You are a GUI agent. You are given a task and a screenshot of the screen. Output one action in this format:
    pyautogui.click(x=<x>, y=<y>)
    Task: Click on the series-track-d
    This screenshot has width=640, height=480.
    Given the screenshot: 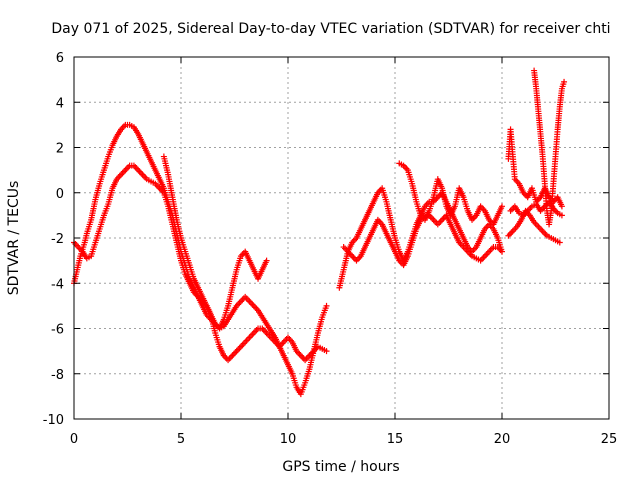 What is the action you would take?
    pyautogui.click(x=420, y=238)
    